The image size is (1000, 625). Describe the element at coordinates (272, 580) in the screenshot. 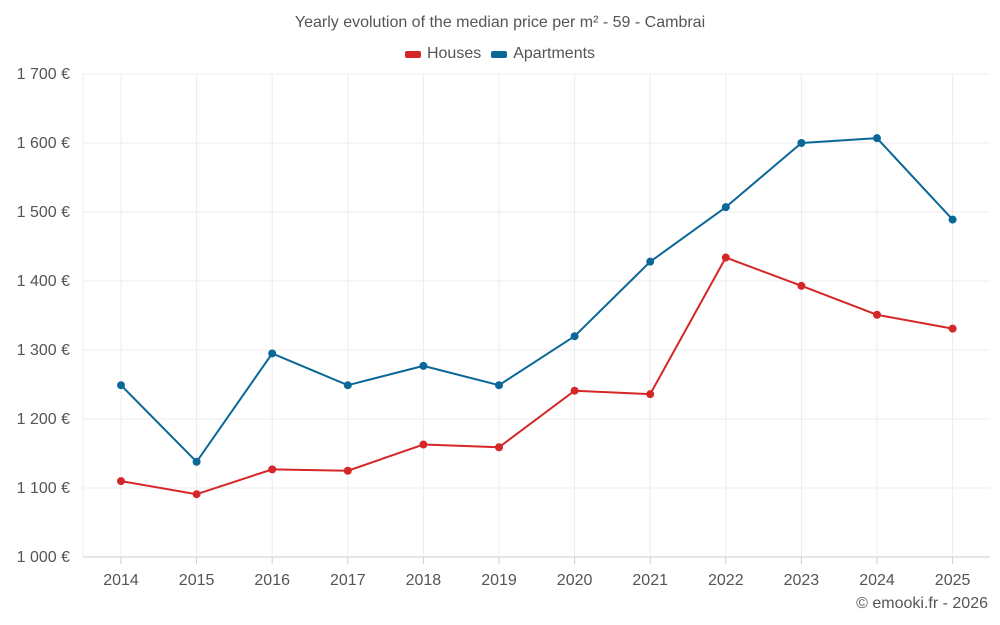

I see `x-tick-label: 2016` at that location.